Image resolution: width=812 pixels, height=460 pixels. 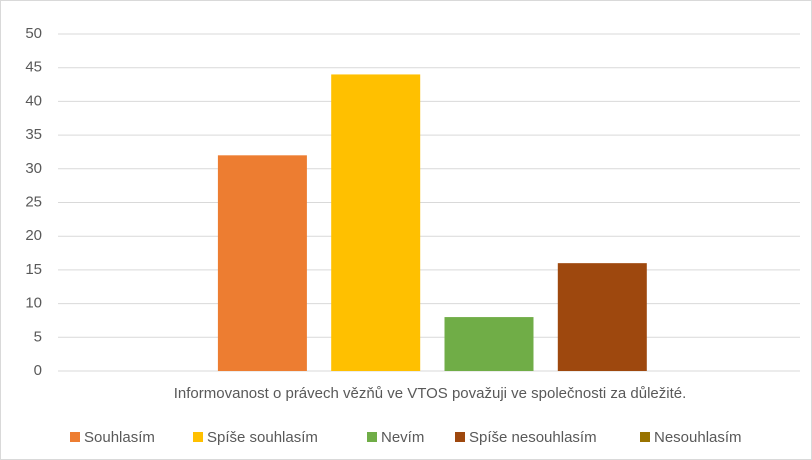 I want to click on y-tick-label: 10, so click(x=33, y=303).